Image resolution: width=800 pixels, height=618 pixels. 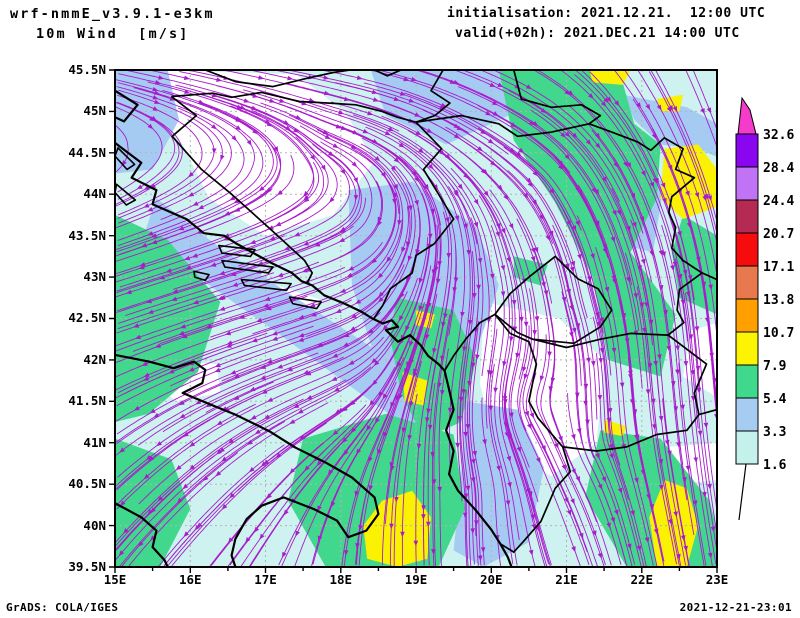 I want to click on colorbar-label: 17.1, so click(x=778, y=267).